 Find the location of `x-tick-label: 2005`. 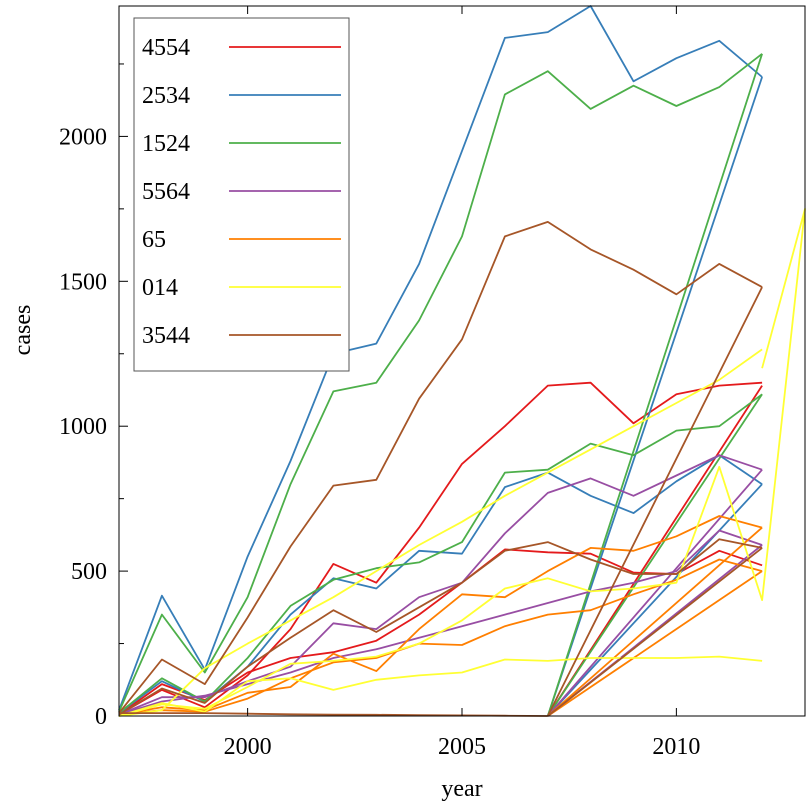

x-tick-label: 2005 is located at coordinates (462, 747).